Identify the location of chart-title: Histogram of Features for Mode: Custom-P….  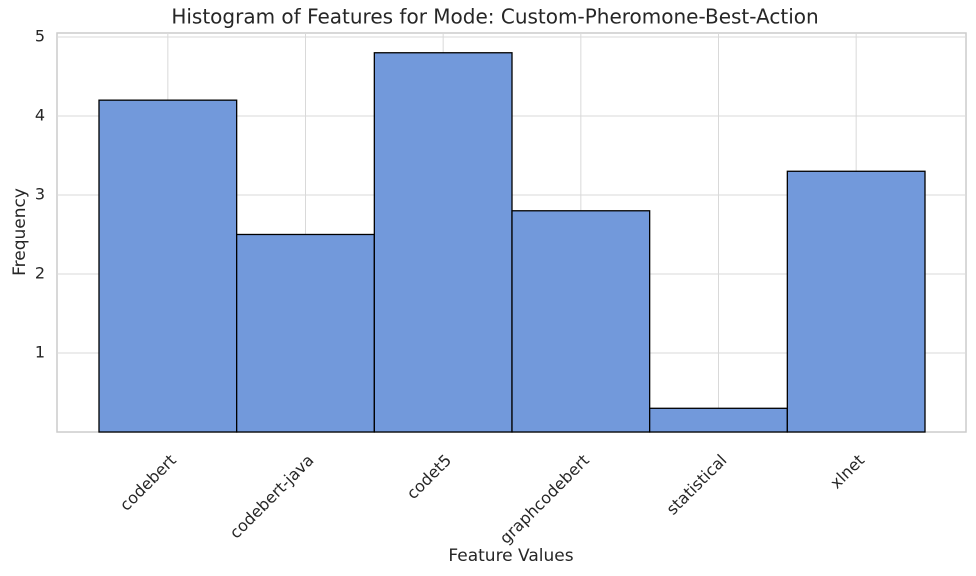
(494, 17).